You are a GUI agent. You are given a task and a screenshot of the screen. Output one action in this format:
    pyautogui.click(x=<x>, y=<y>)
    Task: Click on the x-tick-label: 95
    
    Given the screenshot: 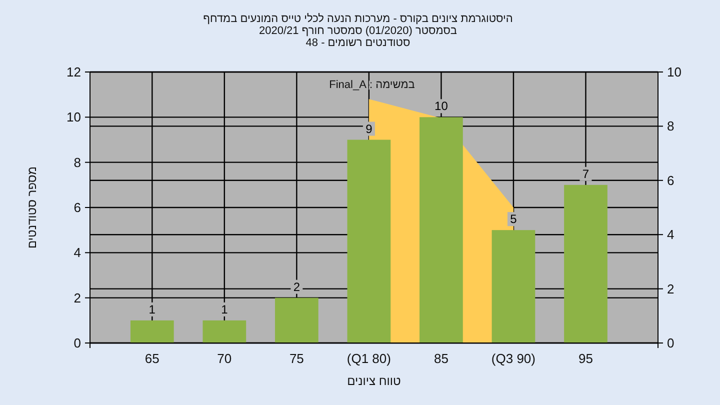 What is the action you would take?
    pyautogui.click(x=585, y=358)
    